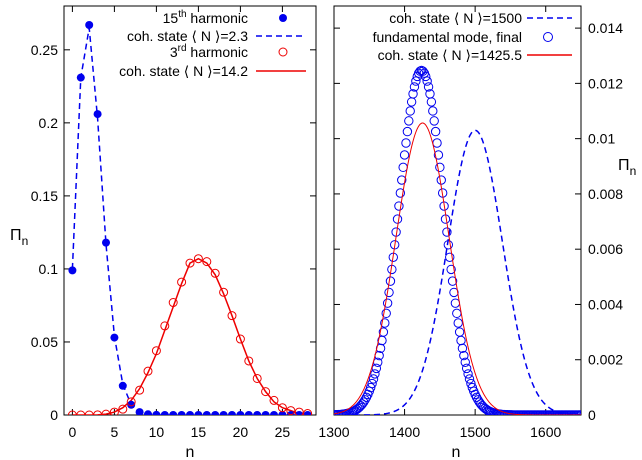  I want to click on right-legend-label-1: fundamental mode, final, so click(447, 37).